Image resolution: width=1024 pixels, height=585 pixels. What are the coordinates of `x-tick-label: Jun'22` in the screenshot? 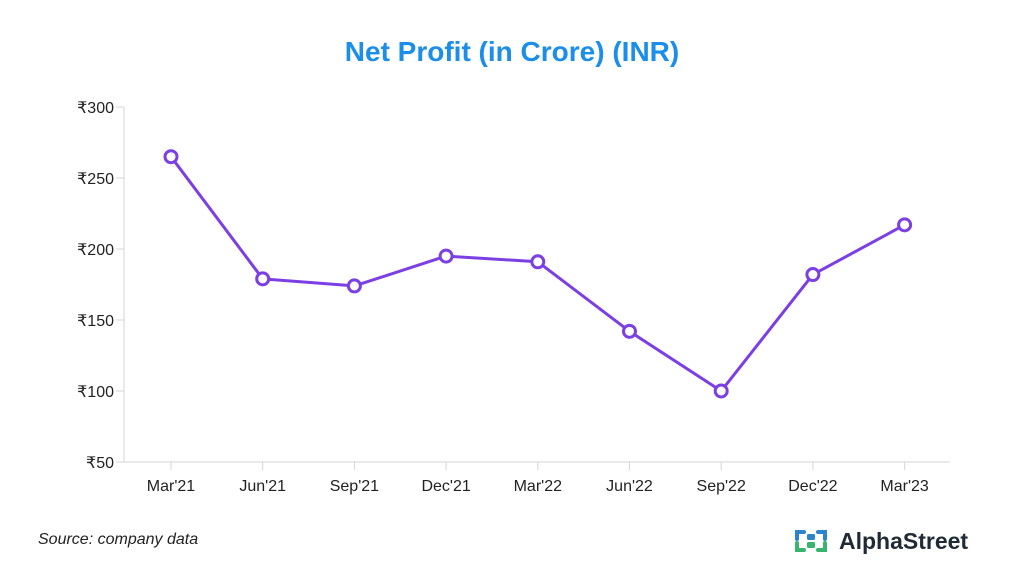 It's located at (629, 486).